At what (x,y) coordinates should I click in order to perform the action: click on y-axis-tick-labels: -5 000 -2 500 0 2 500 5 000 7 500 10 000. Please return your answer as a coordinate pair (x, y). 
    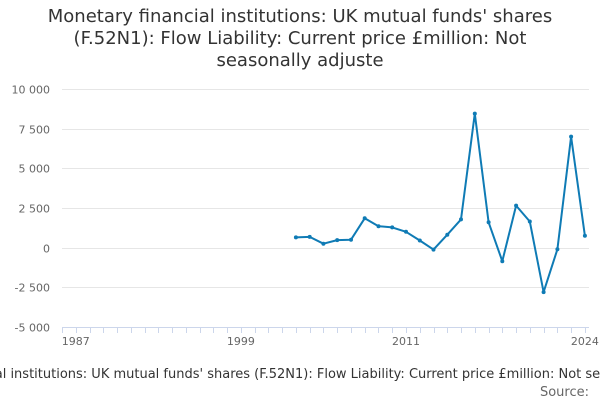
    Looking at the image, I should click on (31, 209).